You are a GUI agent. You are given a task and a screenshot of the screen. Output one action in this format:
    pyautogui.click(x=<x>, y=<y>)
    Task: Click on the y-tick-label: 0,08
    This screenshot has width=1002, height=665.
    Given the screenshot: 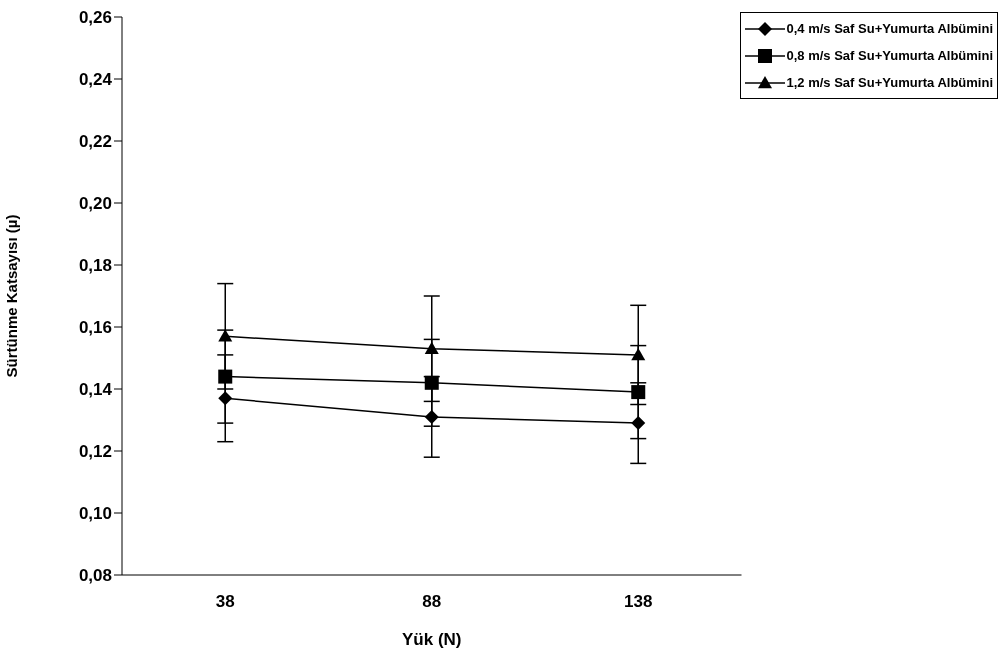 What is the action you would take?
    pyautogui.click(x=95, y=576)
    